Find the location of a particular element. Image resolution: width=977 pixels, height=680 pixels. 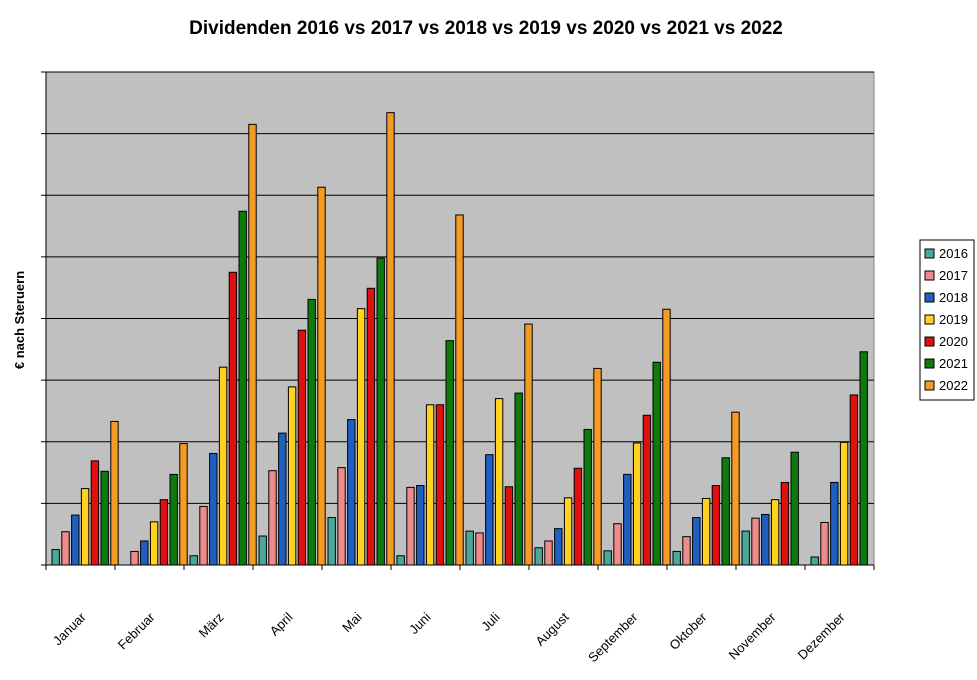

bar-2017-März is located at coordinates (203, 535).